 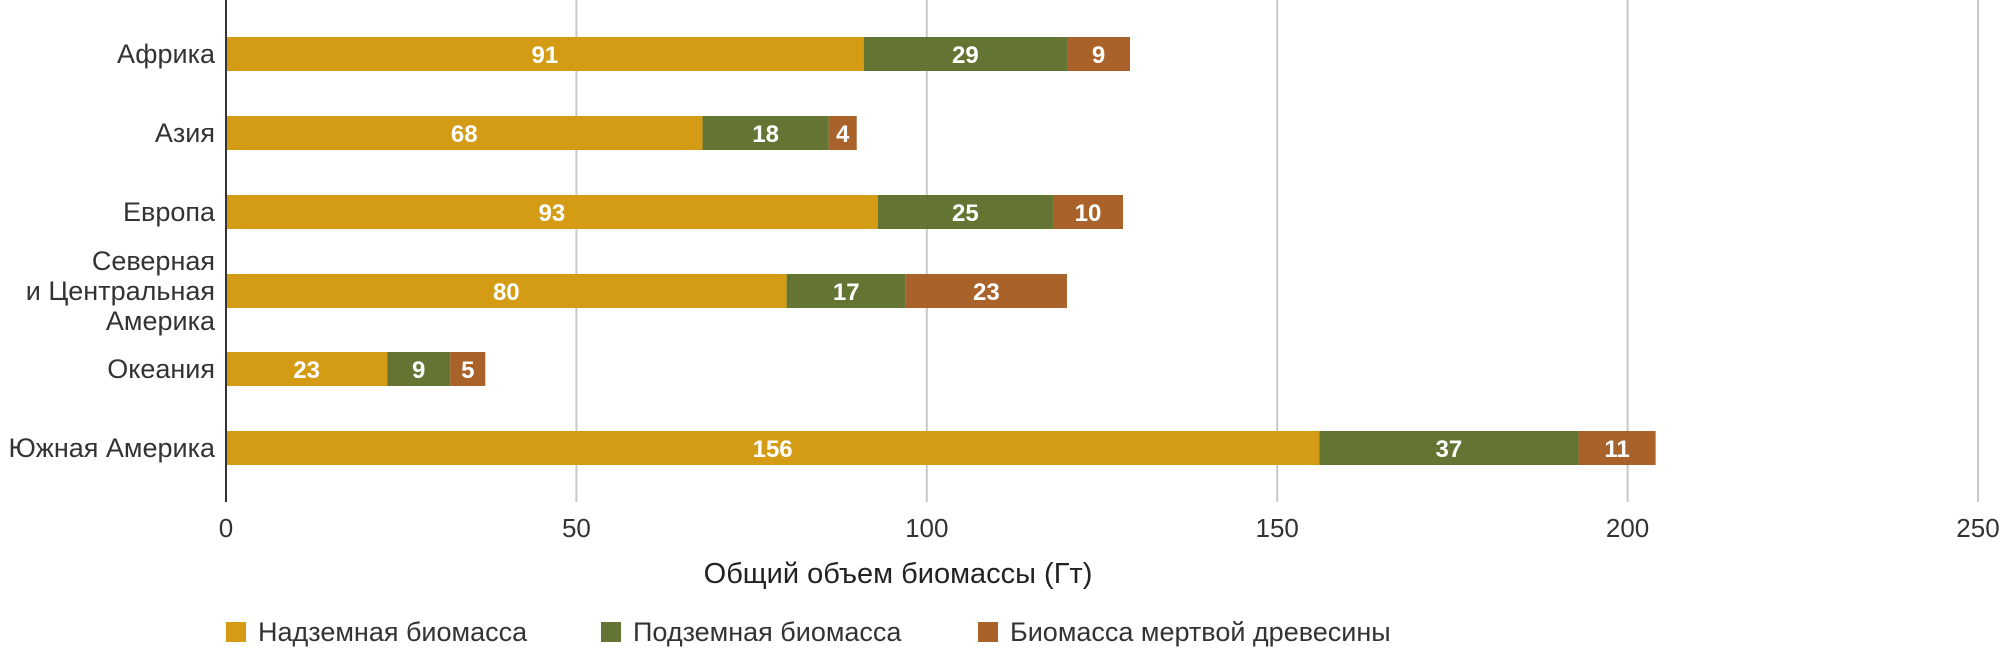 I want to click on bar-value-label: 17, so click(x=846, y=292).